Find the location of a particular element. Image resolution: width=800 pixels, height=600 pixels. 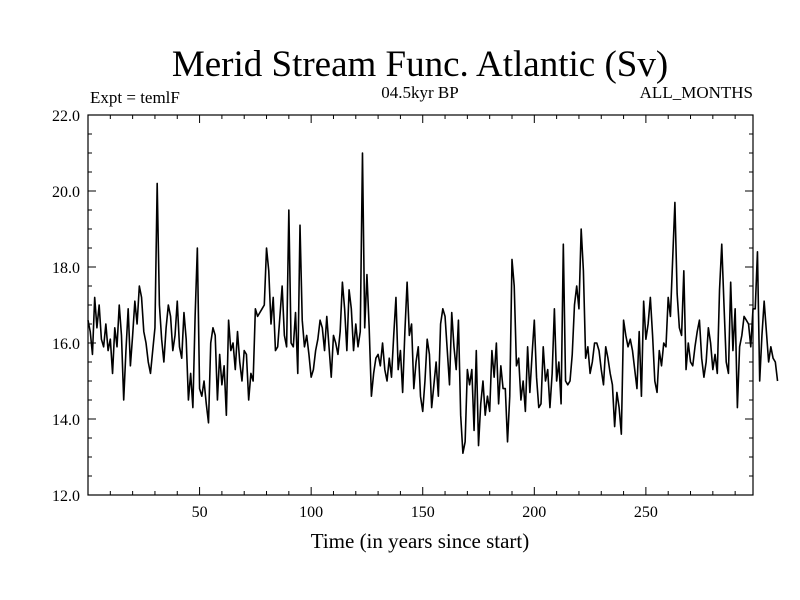

subtitle-center: 04.5kyr BP is located at coordinates (419, 92).